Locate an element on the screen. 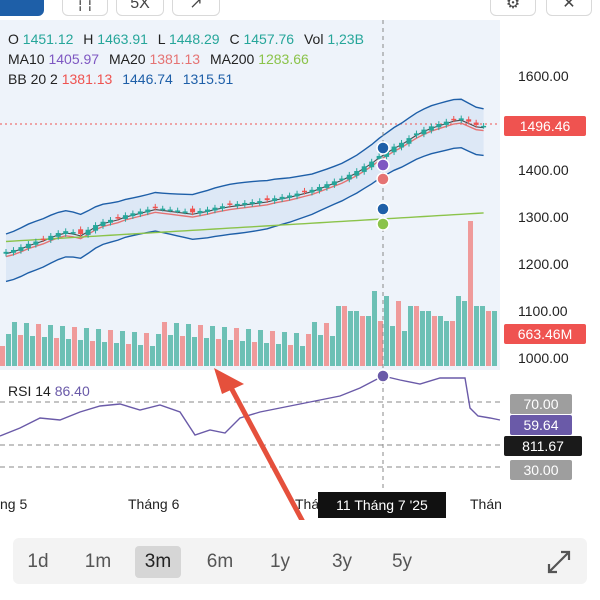  bb-label: BB 20 2 is located at coordinates (33, 79).